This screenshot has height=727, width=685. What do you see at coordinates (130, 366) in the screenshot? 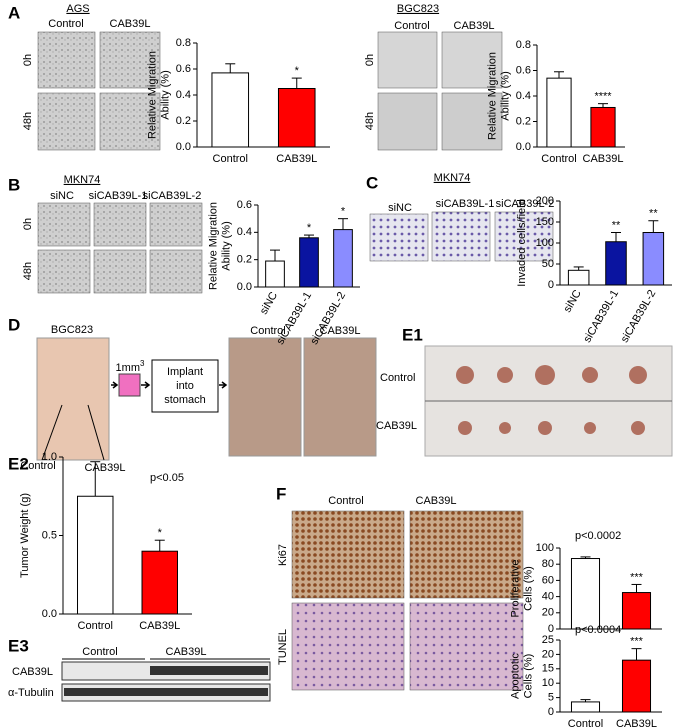
I see `label: 1mm3` at bounding box center [130, 366].